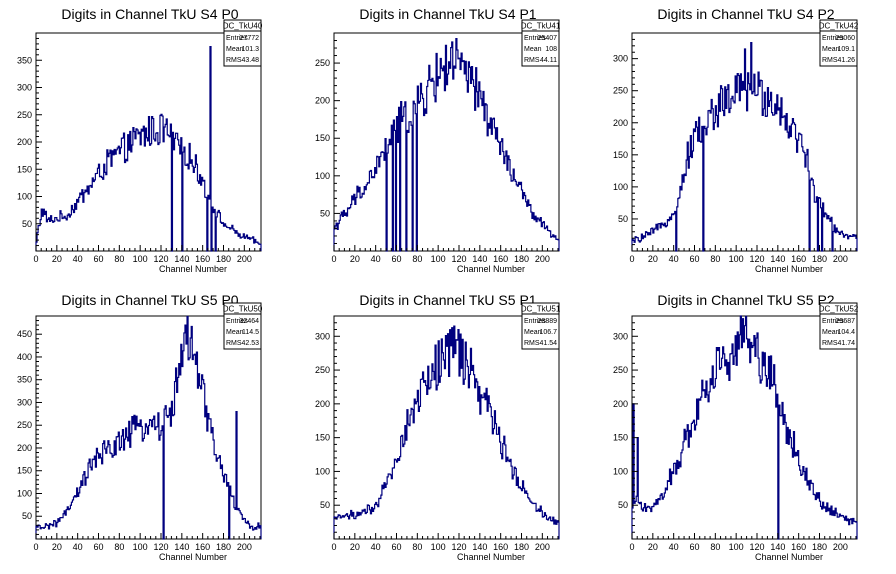 The width and height of the screenshot is (896, 574). What do you see at coordinates (548, 321) in the screenshot?
I see `stats-value-entries: 28889` at bounding box center [548, 321].